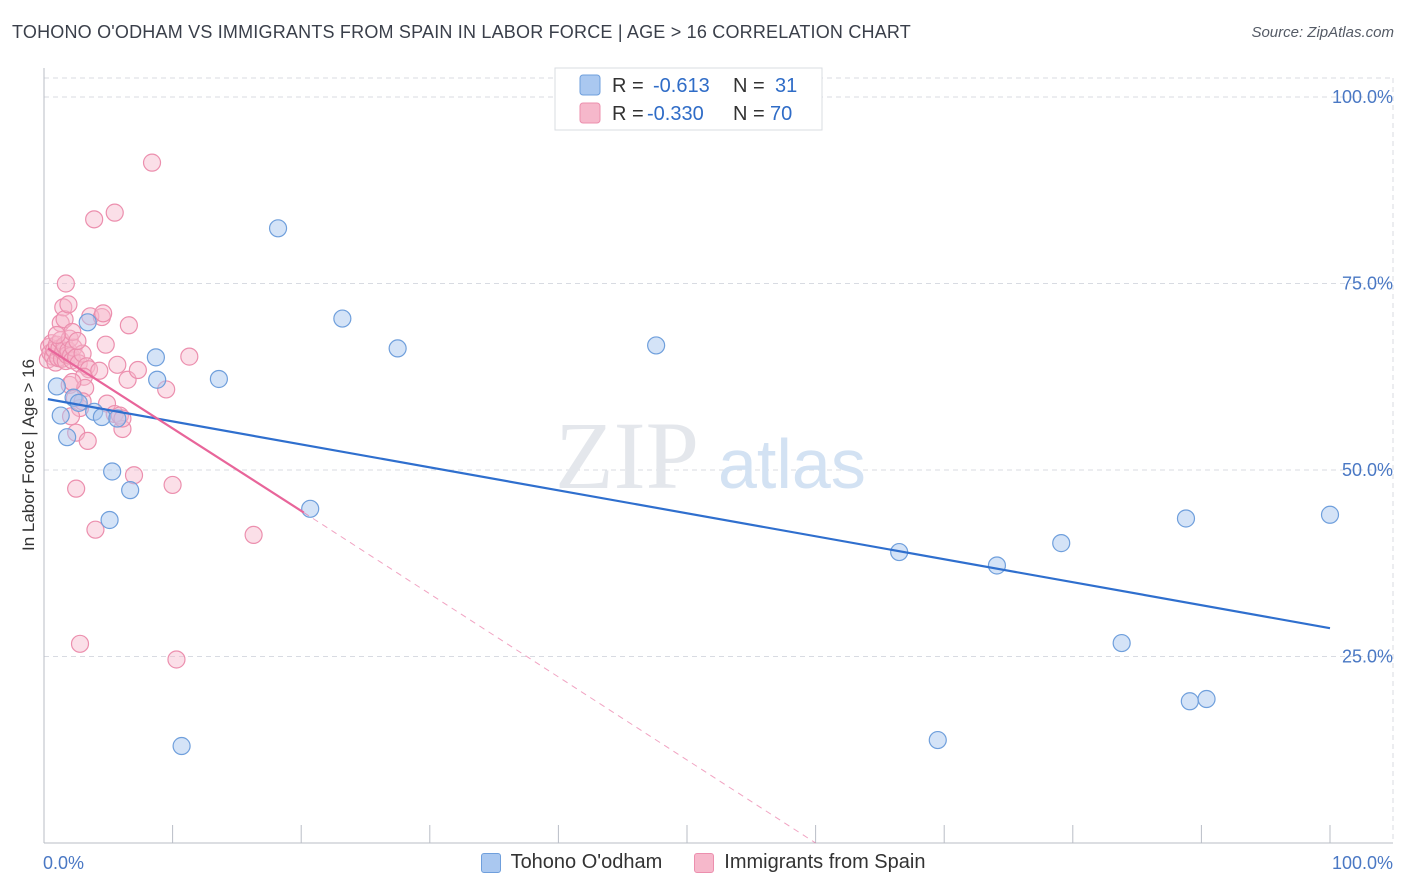 Image resolution: width=1406 pixels, height=892 pixels. What do you see at coordinates (627, 455) in the screenshot?
I see `watermark-zip: ZIP` at bounding box center [627, 455].